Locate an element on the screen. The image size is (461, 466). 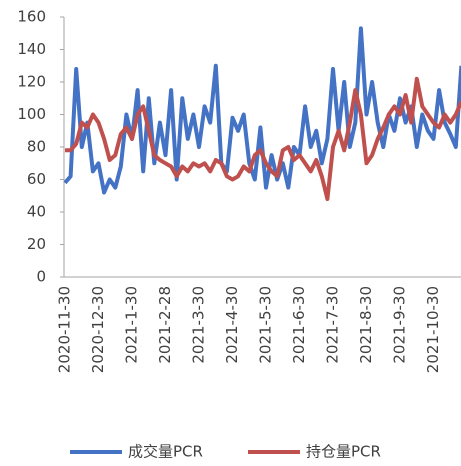
y-tick-label: 40 is located at coordinates (36, 212).